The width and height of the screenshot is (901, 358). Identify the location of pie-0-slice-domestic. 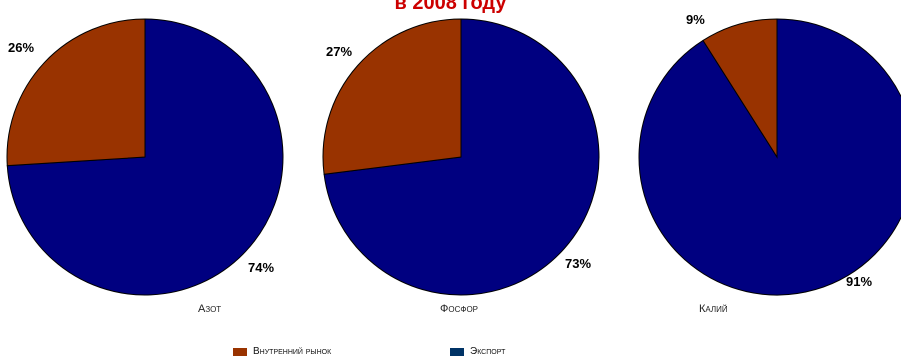
(76, 92).